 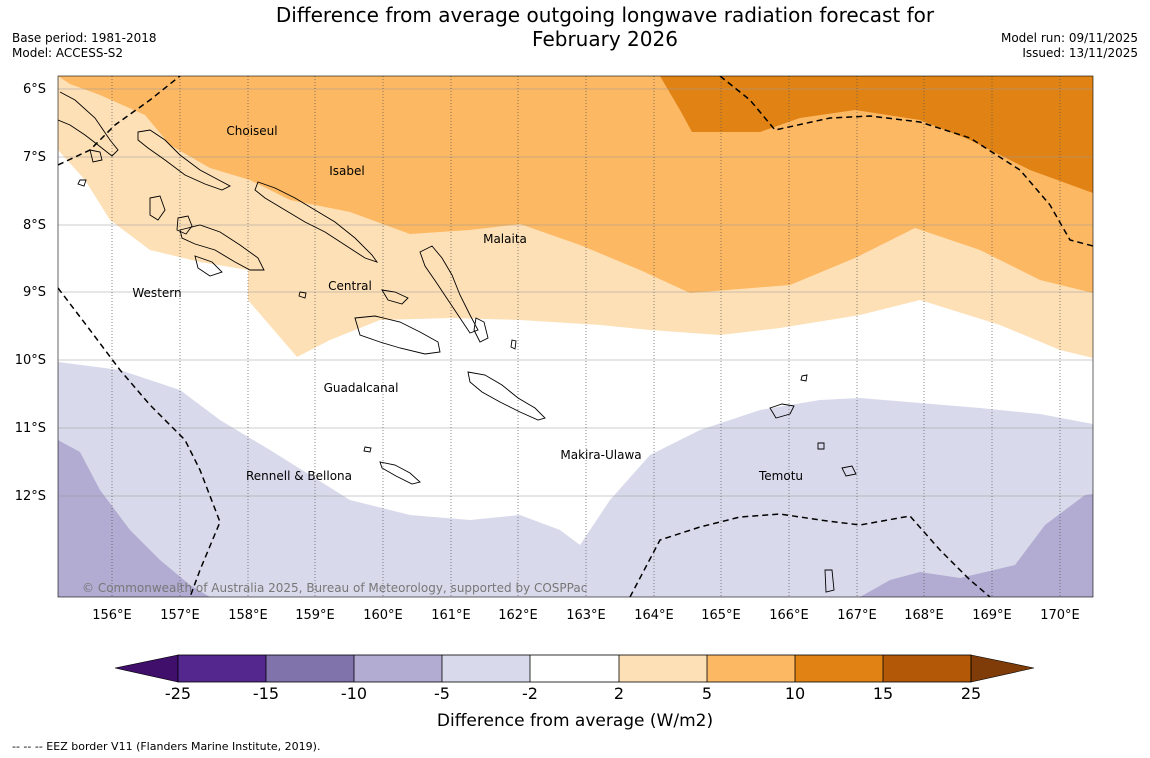 I want to click on region-label-guadalcanal: Guadalcanal, so click(x=361, y=388).